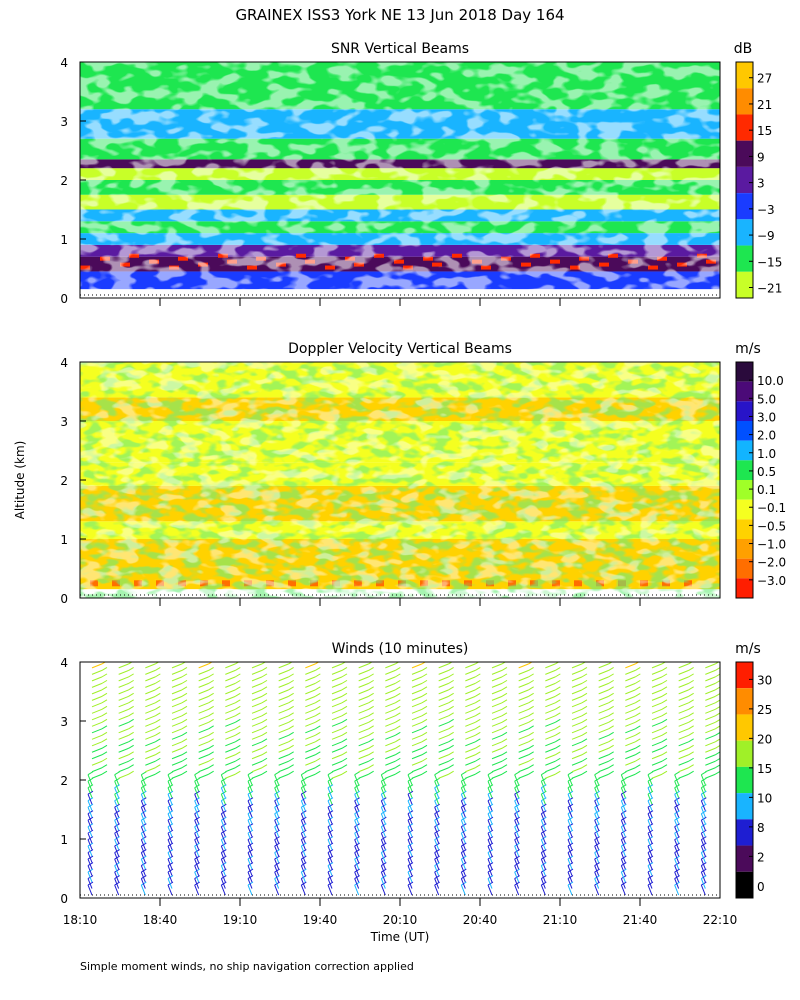 The width and height of the screenshot is (800, 1000). I want to click on colorbar-swatch, so click(744, 232).